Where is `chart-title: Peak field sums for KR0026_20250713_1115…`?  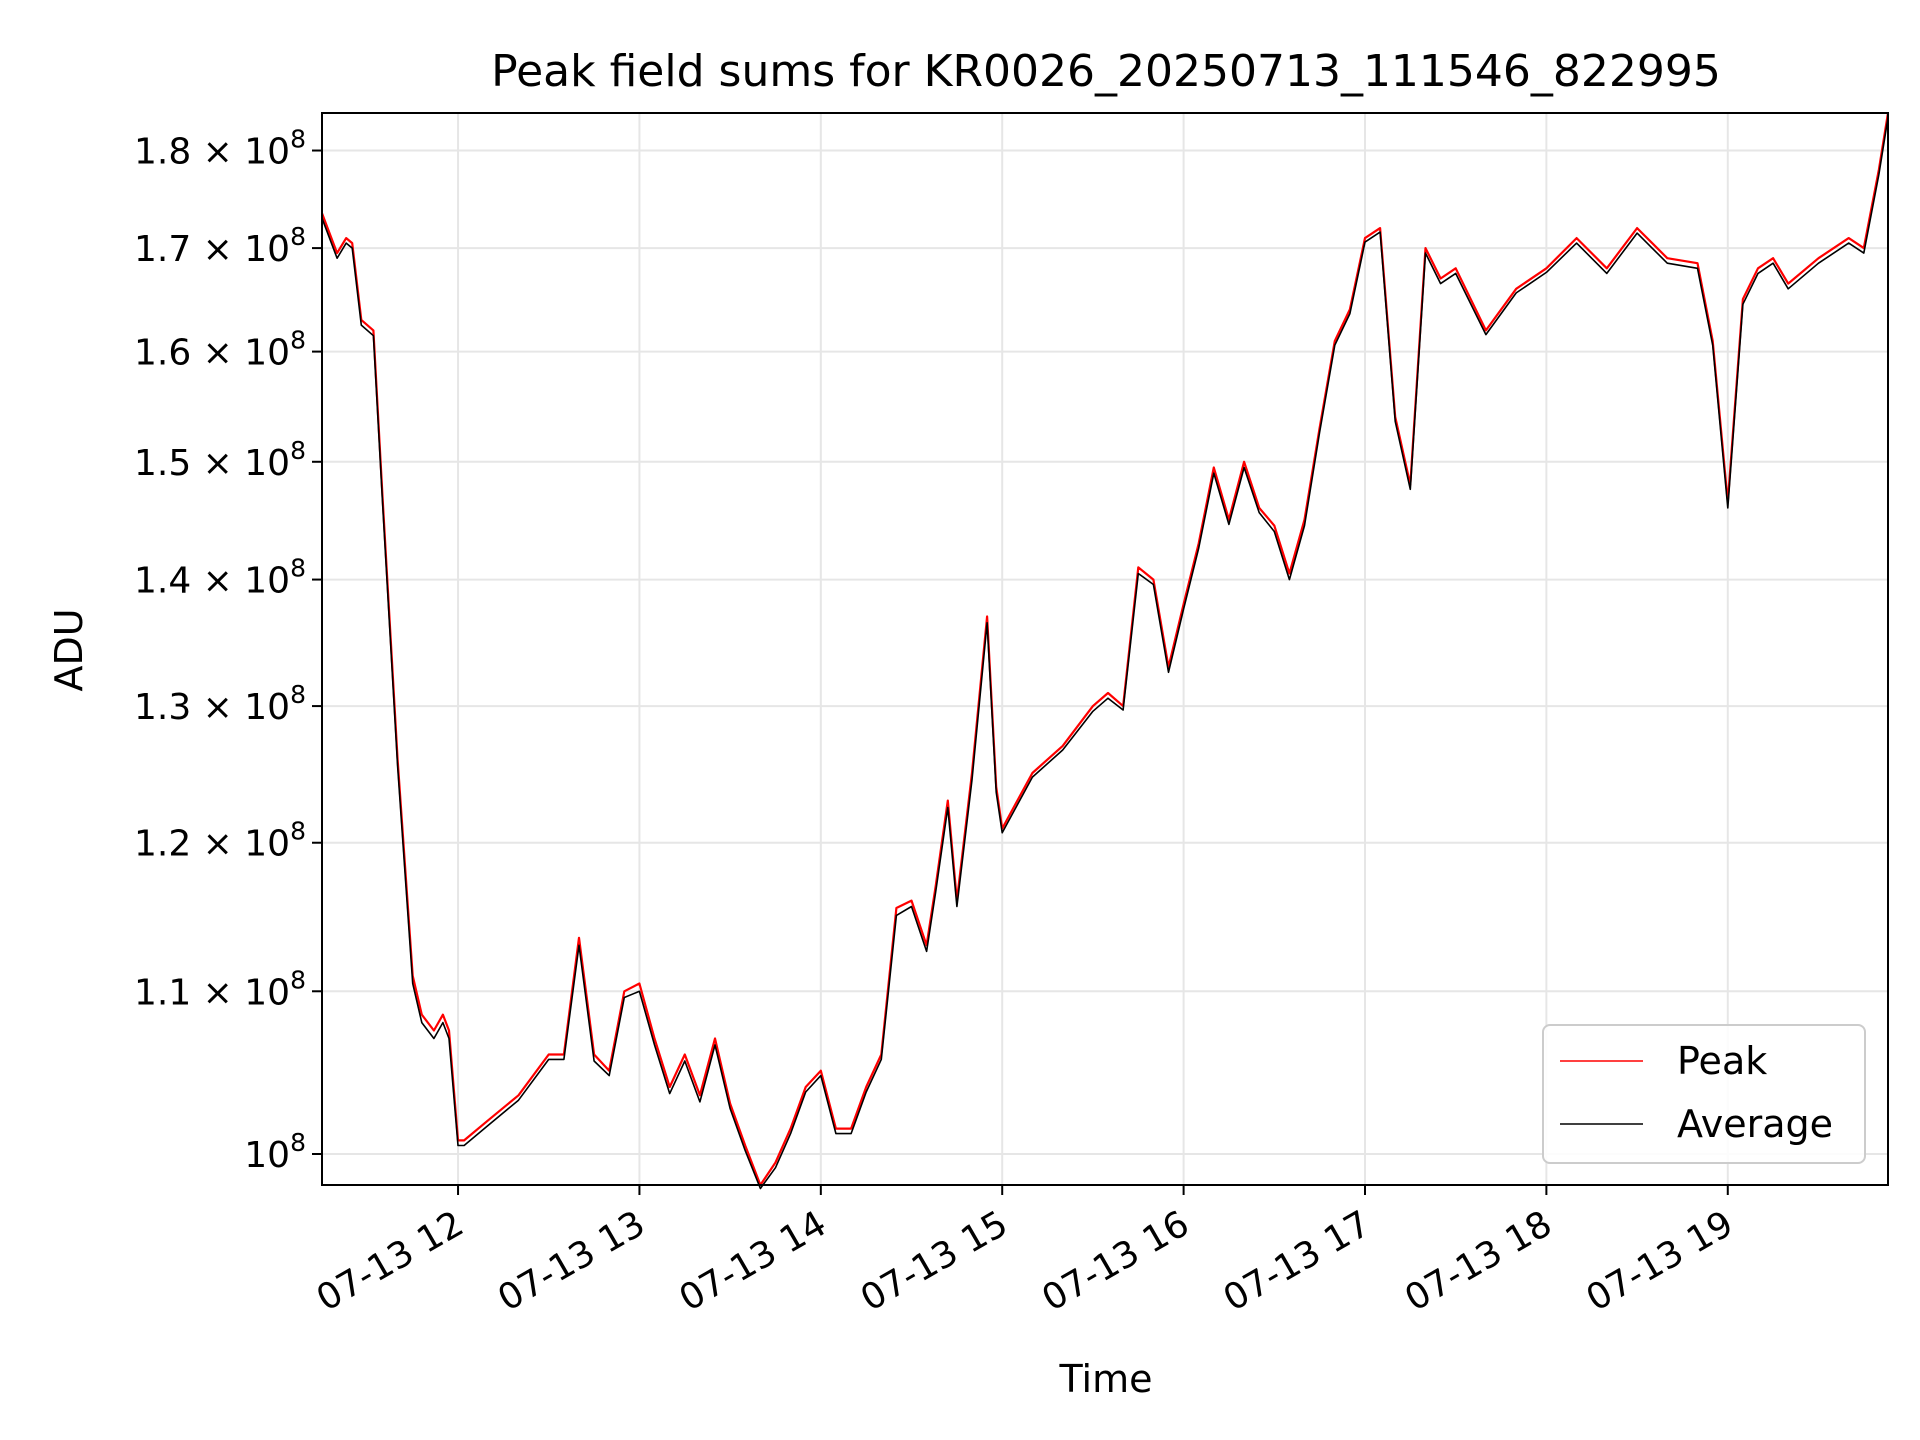
chart-title: Peak field sums for KR0026_20250713_1115… is located at coordinates (1106, 71).